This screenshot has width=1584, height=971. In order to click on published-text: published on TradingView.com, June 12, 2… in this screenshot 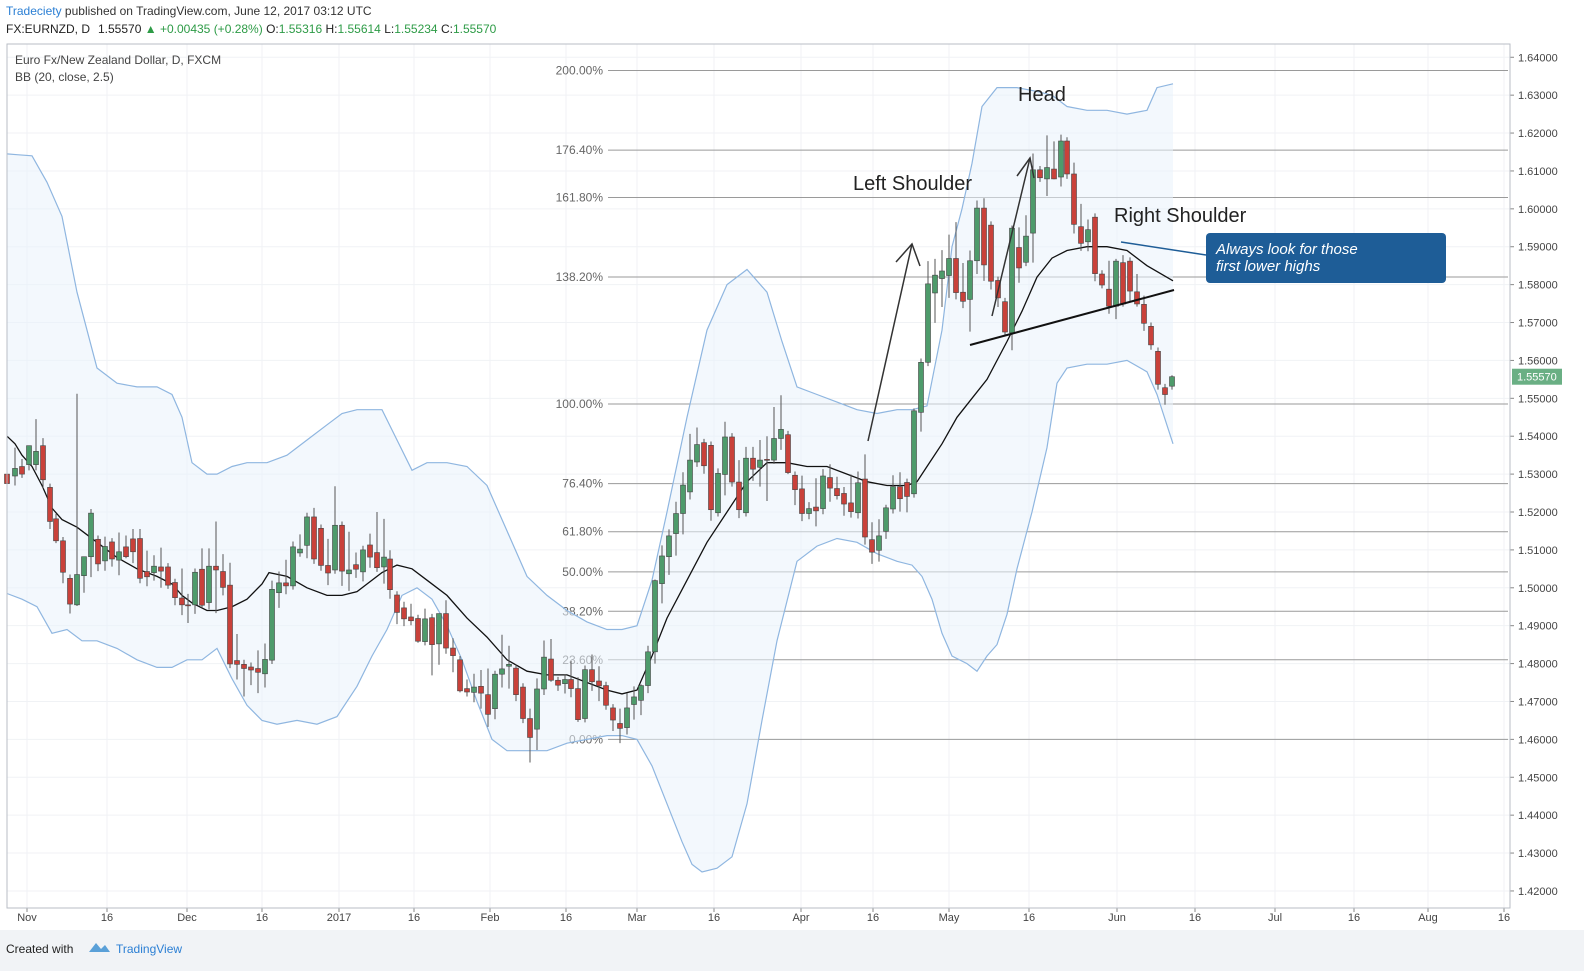, I will do `click(218, 11)`.